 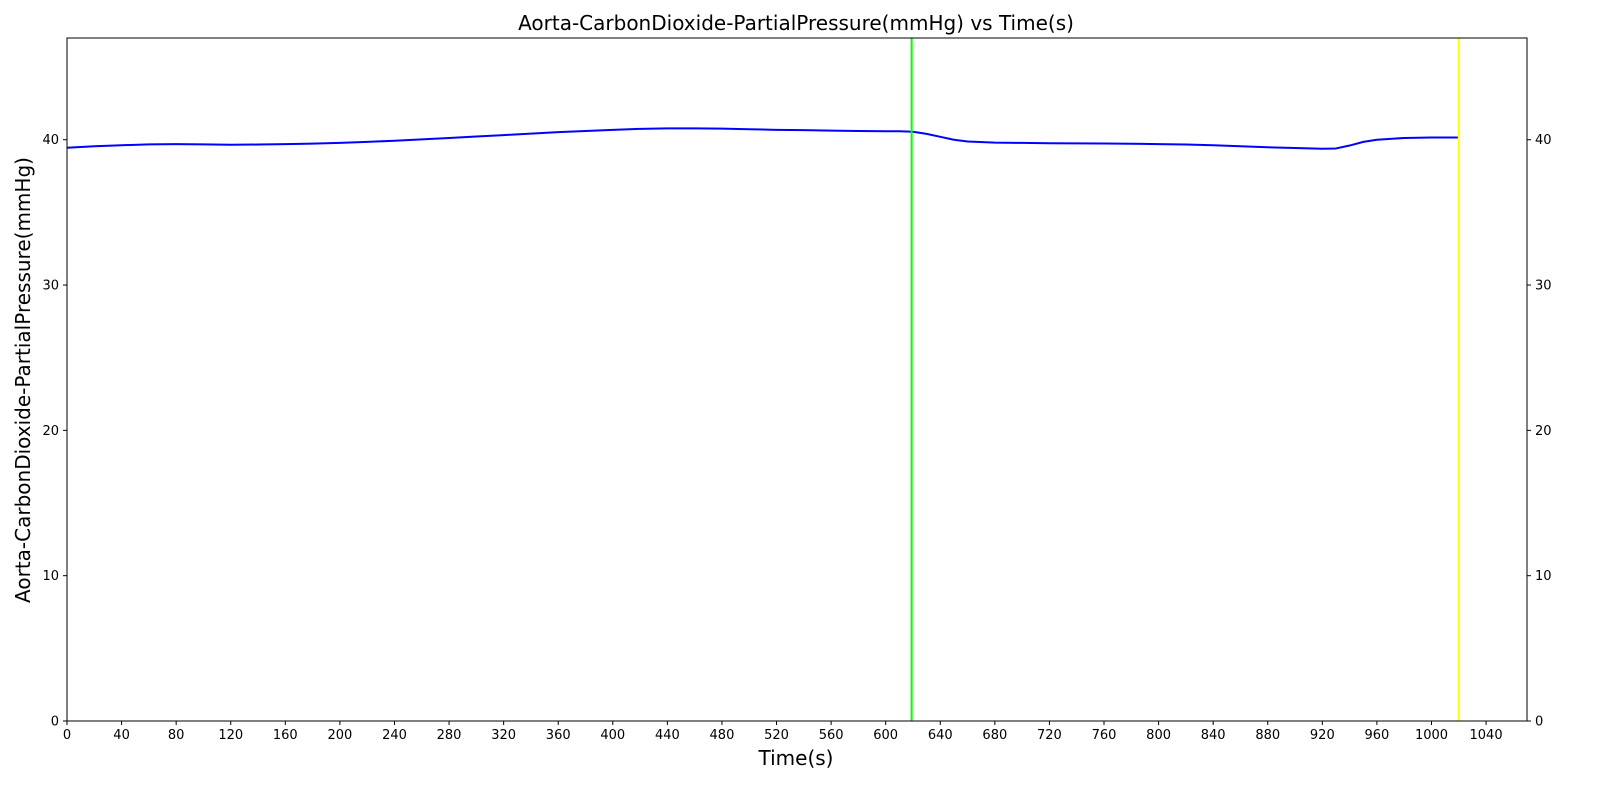 I want to click on x-tick-label: 880, so click(x=1267, y=735).